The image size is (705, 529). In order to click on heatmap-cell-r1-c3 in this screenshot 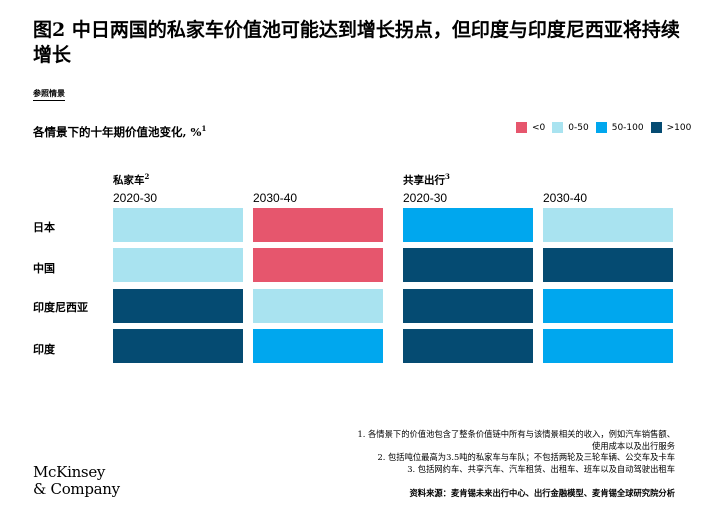, I will do `click(608, 265)`.